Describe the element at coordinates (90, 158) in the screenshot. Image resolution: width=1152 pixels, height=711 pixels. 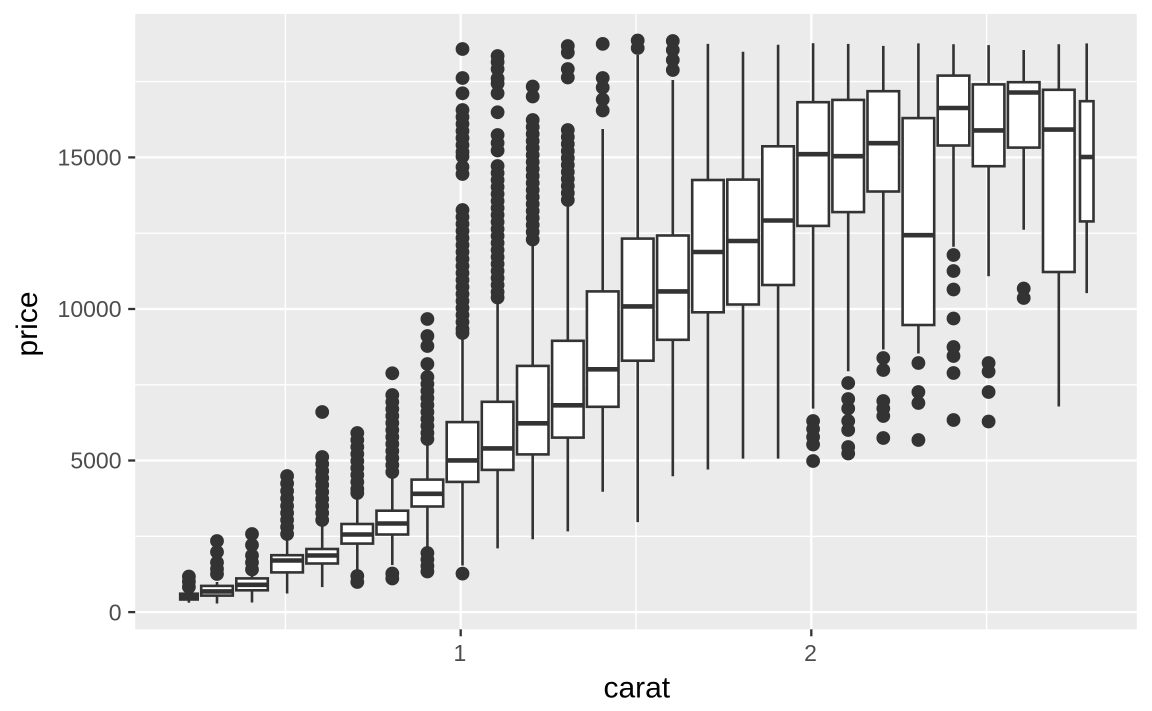
I see `svg-text: 15000` at that location.